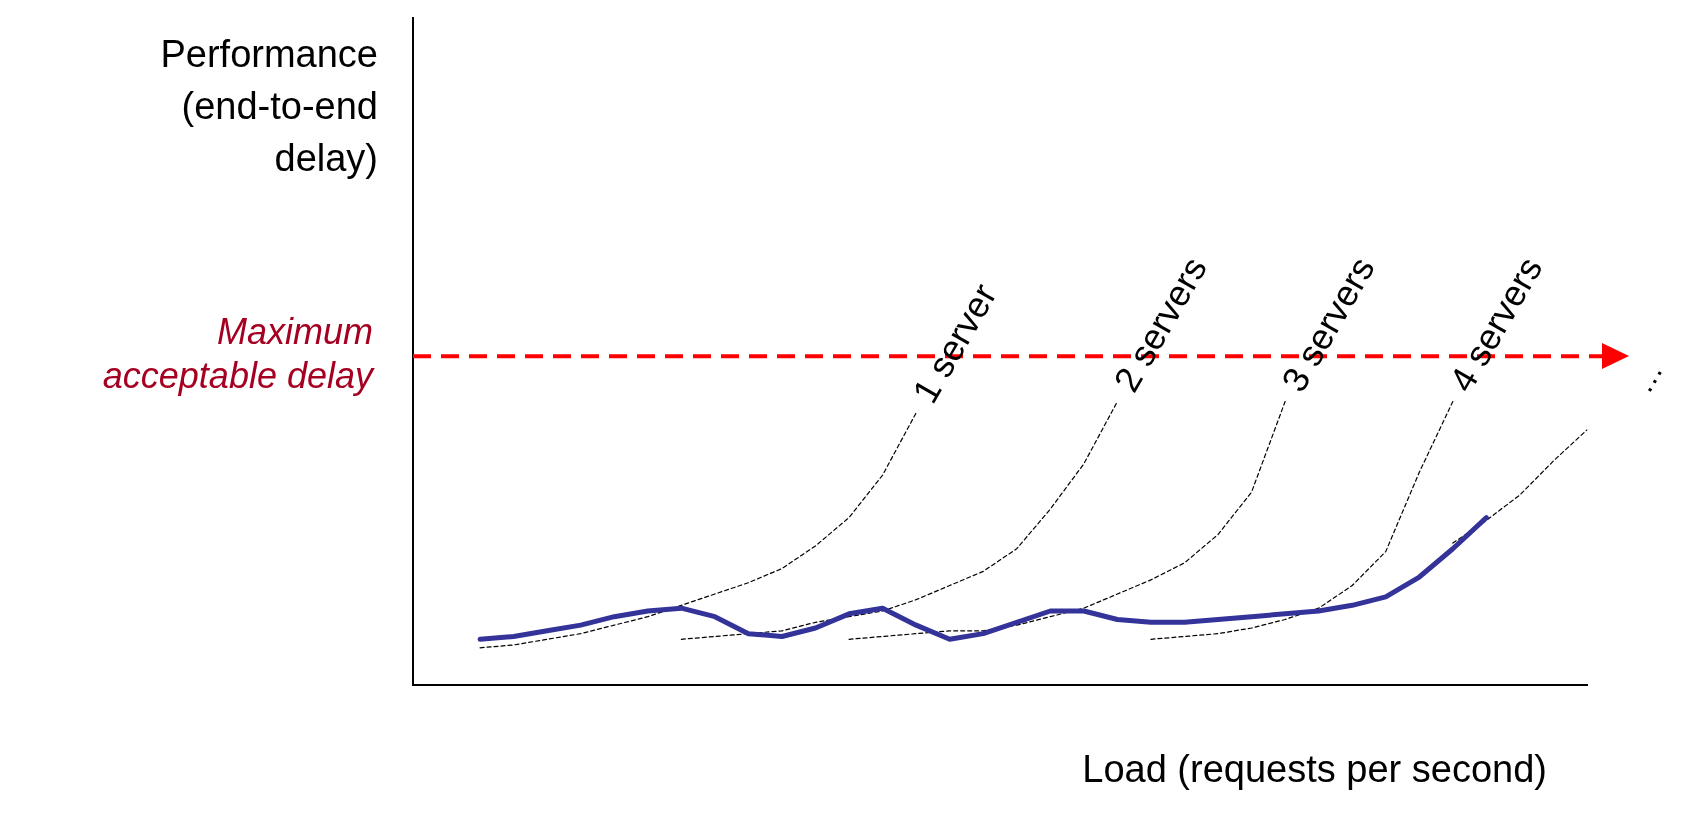  What do you see at coordinates (268, 106) in the screenshot?
I see `text: Performance (end-to-end delay)` at bounding box center [268, 106].